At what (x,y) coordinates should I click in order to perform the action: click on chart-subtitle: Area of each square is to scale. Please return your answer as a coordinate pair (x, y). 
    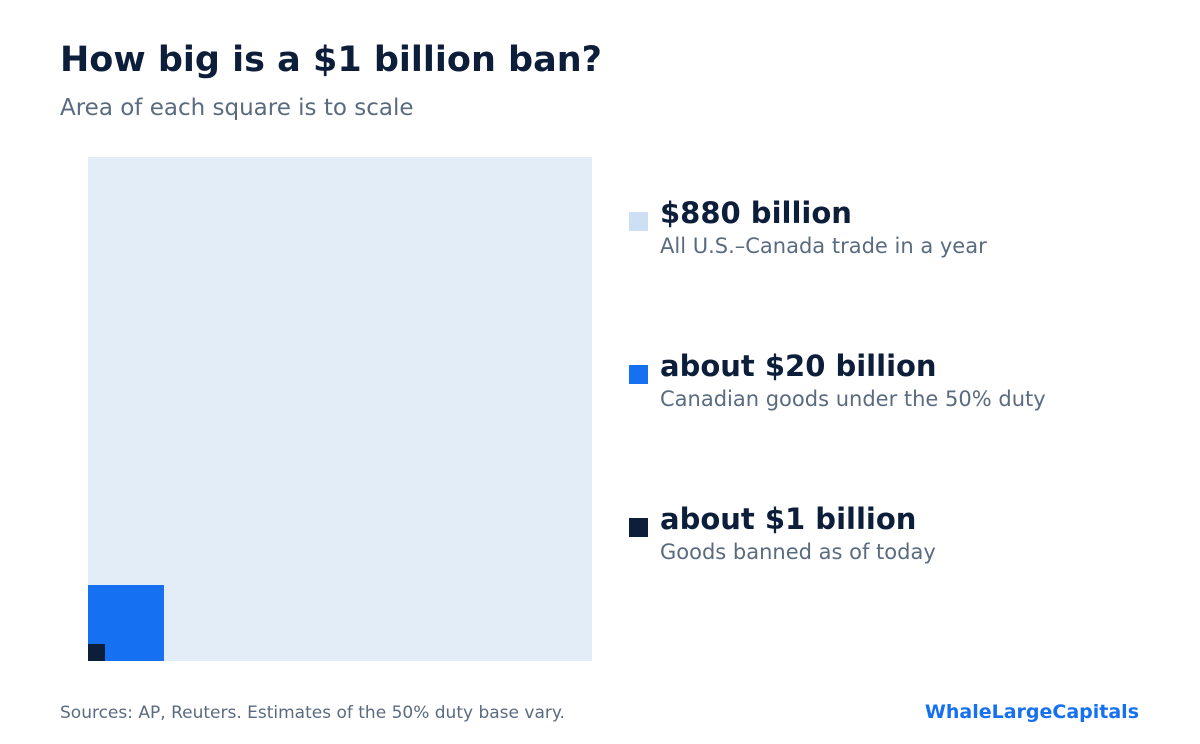
    Looking at the image, I should click on (237, 108).